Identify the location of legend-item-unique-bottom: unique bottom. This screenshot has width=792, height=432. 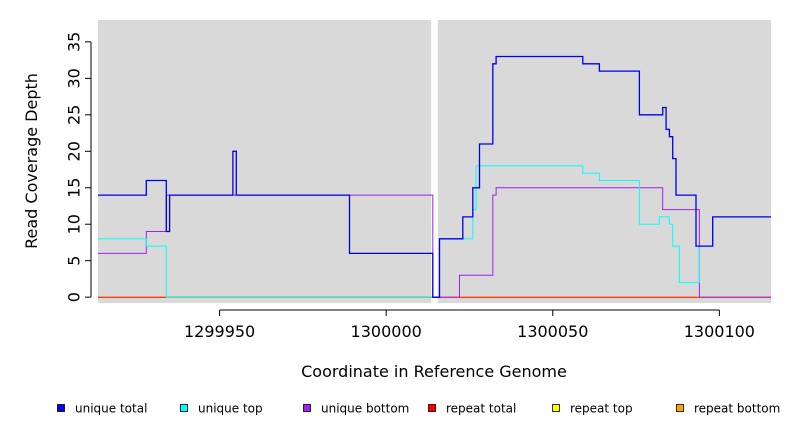
(356, 409).